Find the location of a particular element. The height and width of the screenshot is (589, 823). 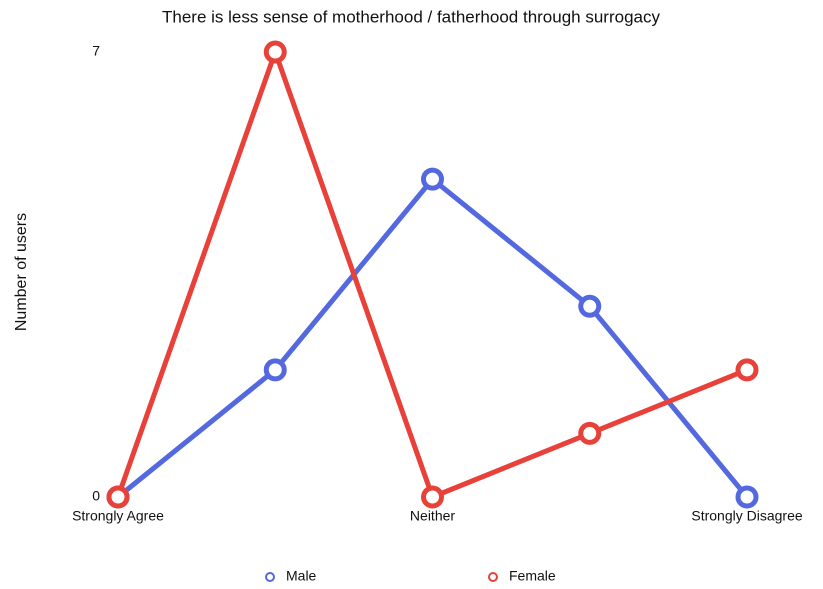

legend-label: Female is located at coordinates (532, 576).